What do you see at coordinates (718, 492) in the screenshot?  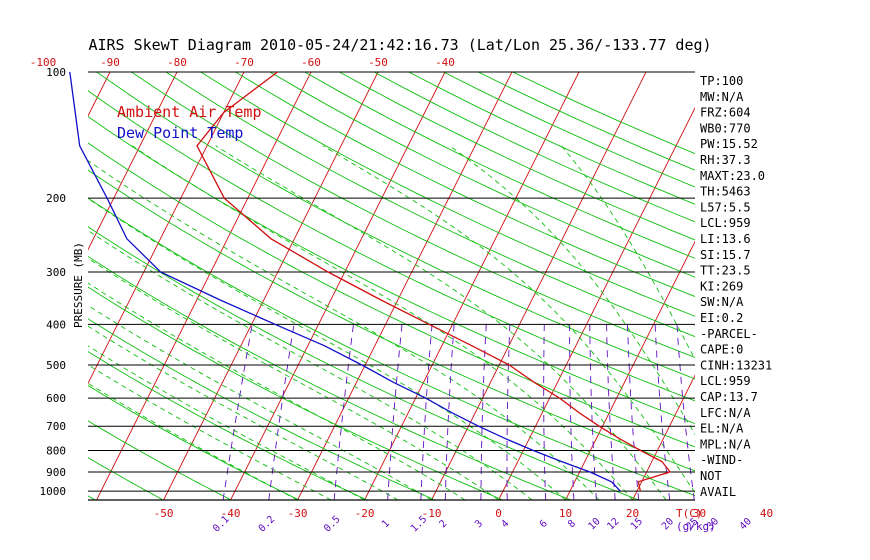 I see `stability-index-item: AVAIL` at bounding box center [718, 492].